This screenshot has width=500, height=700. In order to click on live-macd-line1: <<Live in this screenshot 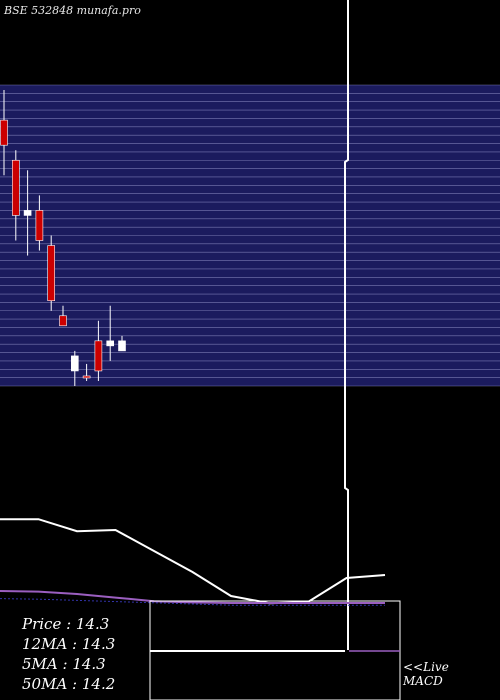, I will do `click(426, 667)`.